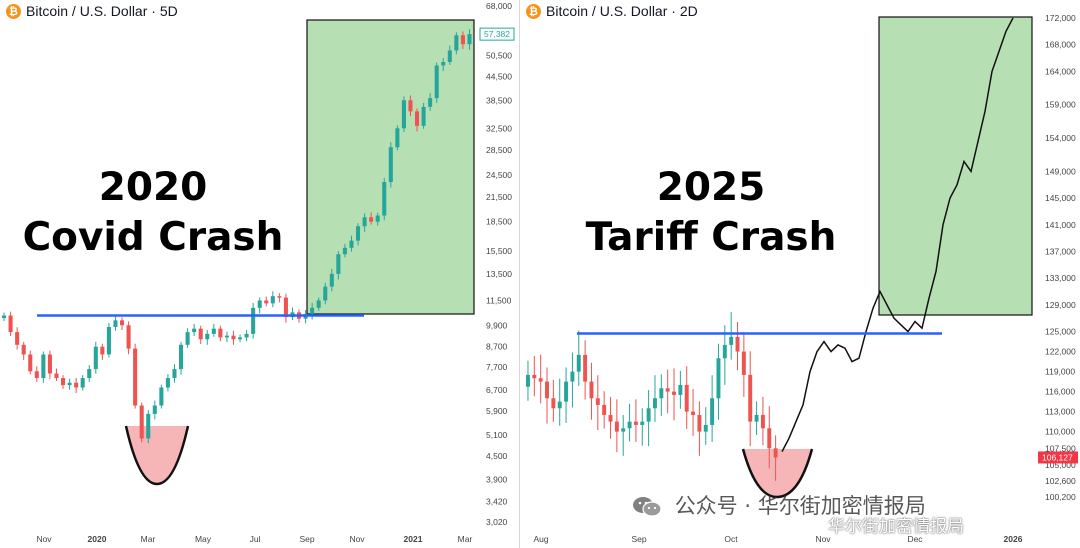 This screenshot has width=1080, height=548. Describe the element at coordinates (499, 222) in the screenshot. I see `y-axis-tick-label: 18,500` at that location.